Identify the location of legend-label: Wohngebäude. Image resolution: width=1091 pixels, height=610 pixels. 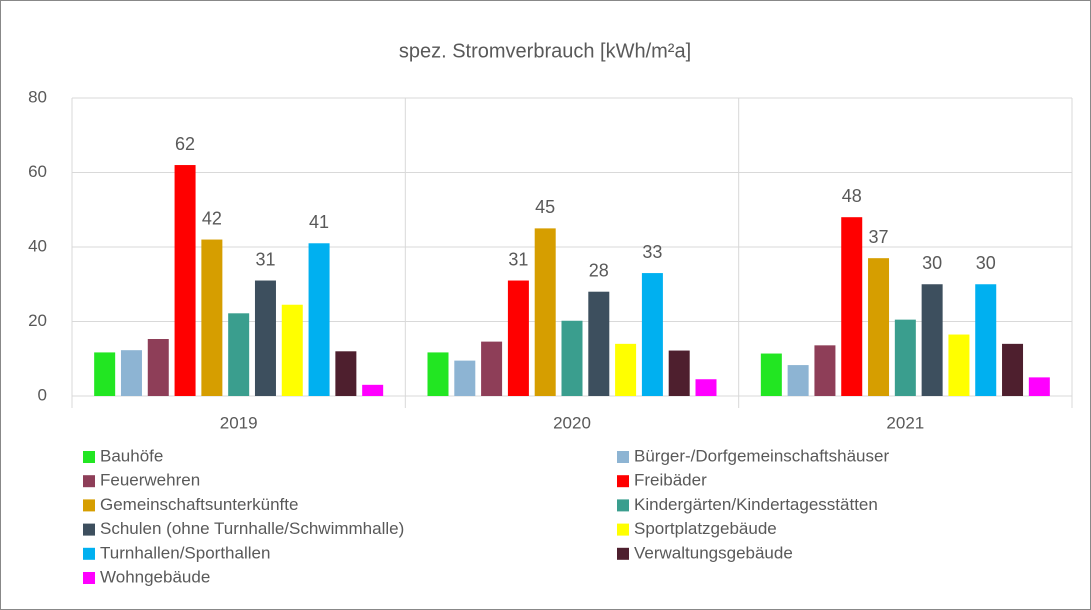
(155, 576).